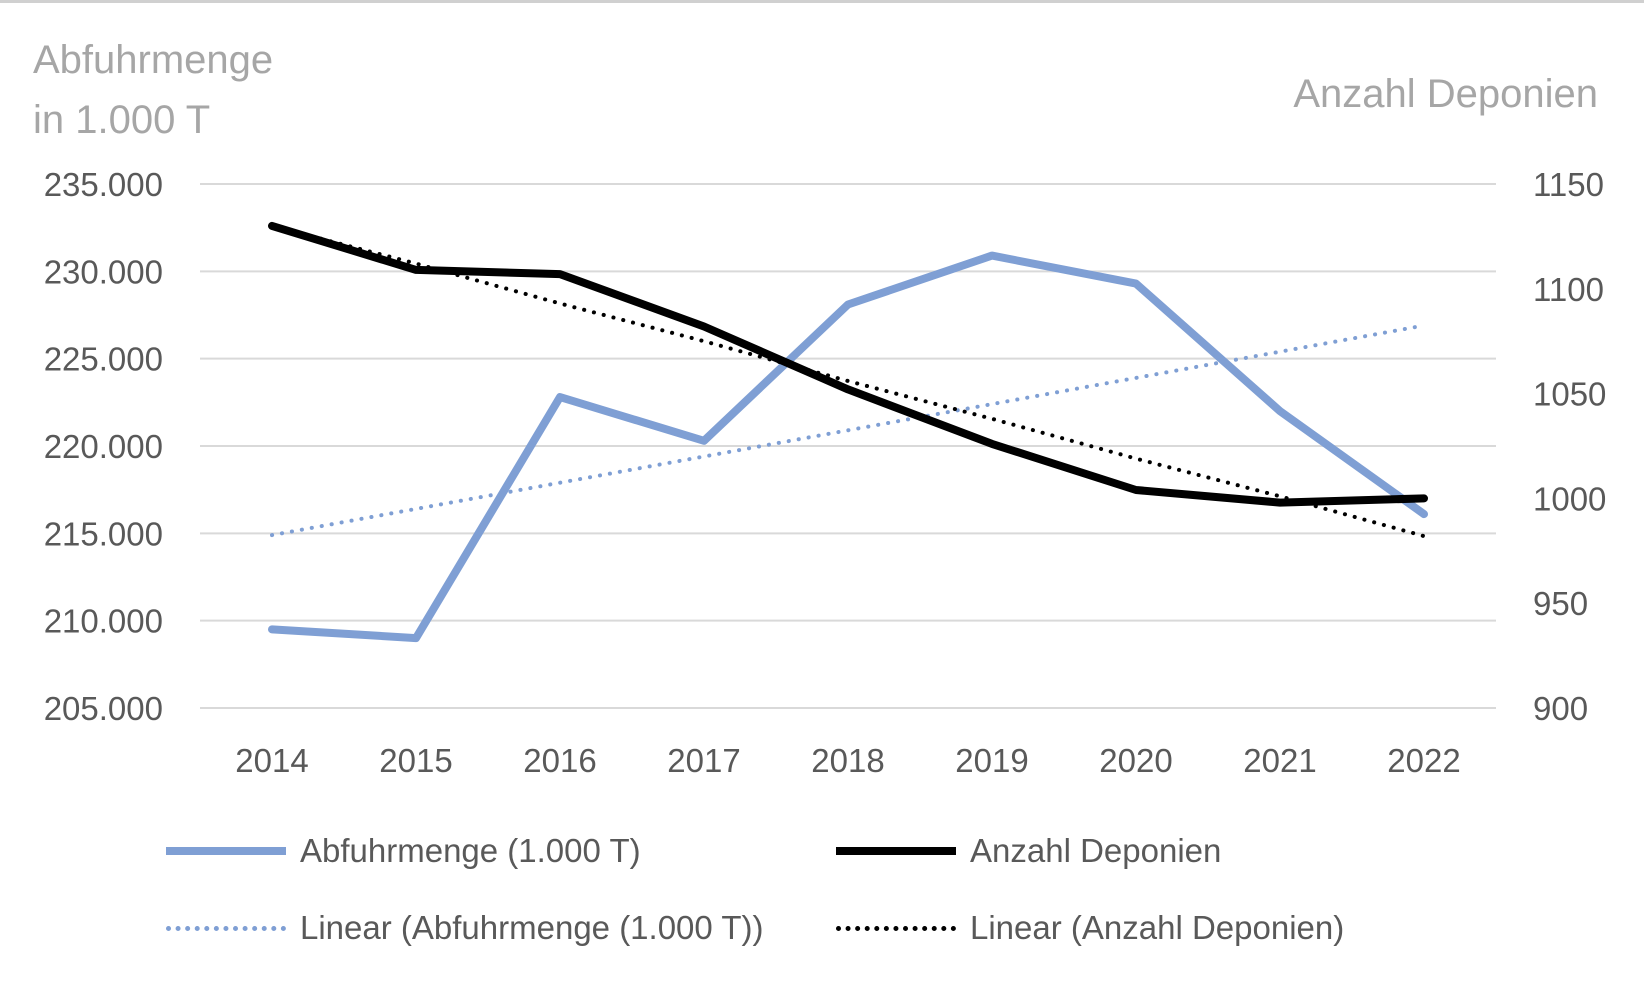 This screenshot has height=987, width=1644. I want to click on right-tick-label: 900, so click(1560, 708).